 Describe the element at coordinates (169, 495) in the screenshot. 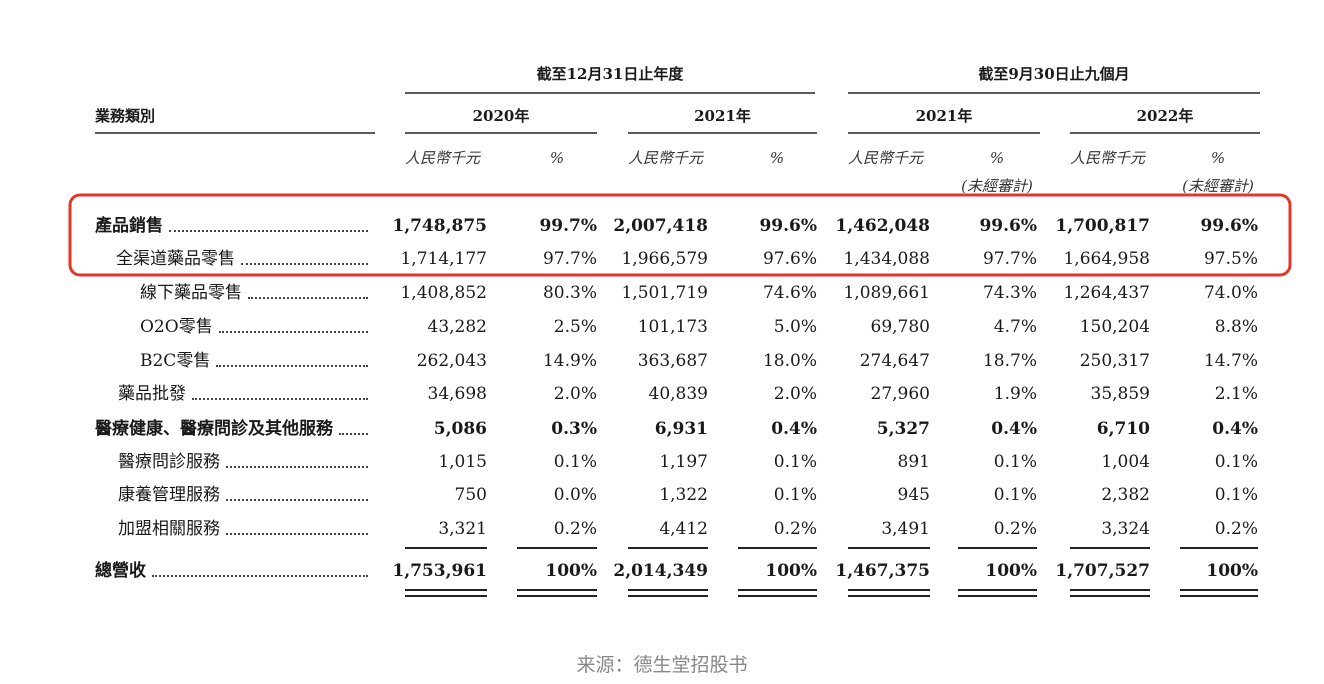

I see `row-label-text: 康養管理服務` at that location.